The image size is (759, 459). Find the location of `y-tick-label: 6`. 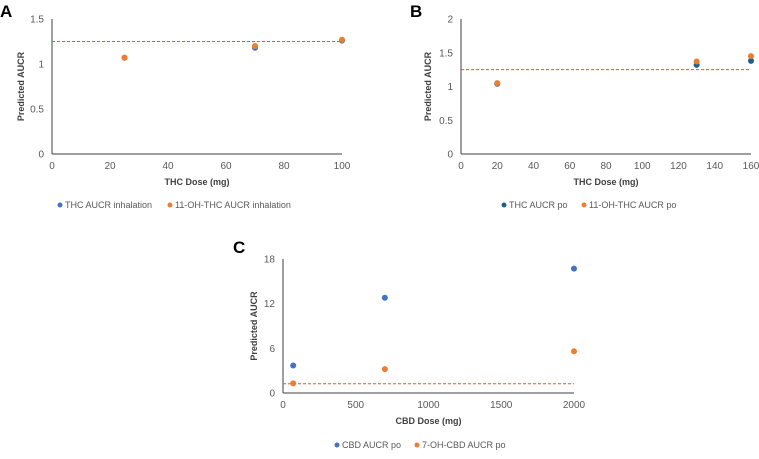

y-tick-label: 6 is located at coordinates (272, 349).